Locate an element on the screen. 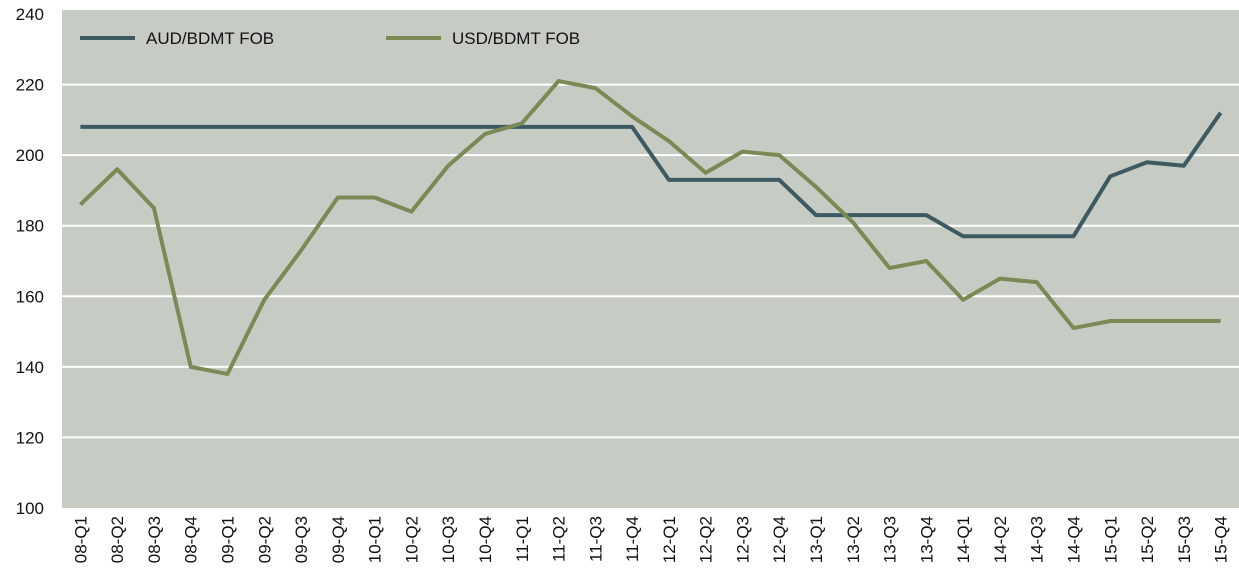 This screenshot has width=1239, height=569. x-tick-label: 13-Q3 is located at coordinates (890, 539).